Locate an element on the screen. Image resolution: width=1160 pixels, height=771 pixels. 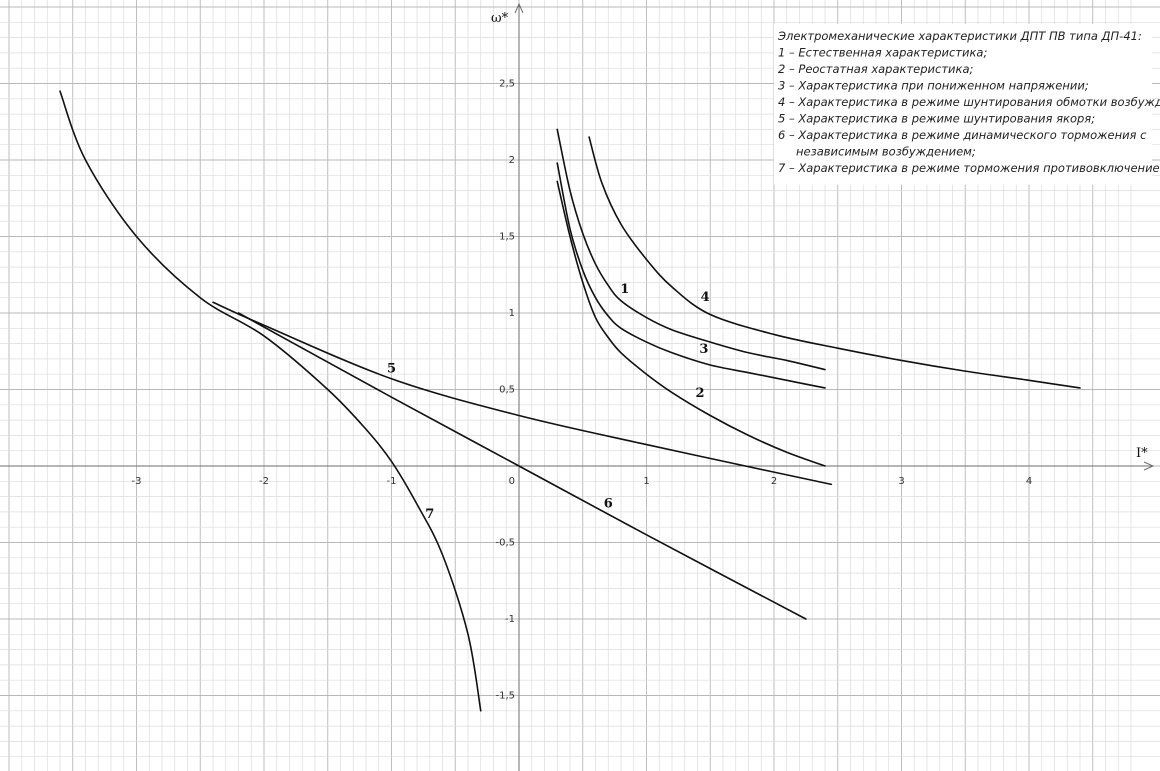
y-tick-label: 2 is located at coordinates (512, 160).